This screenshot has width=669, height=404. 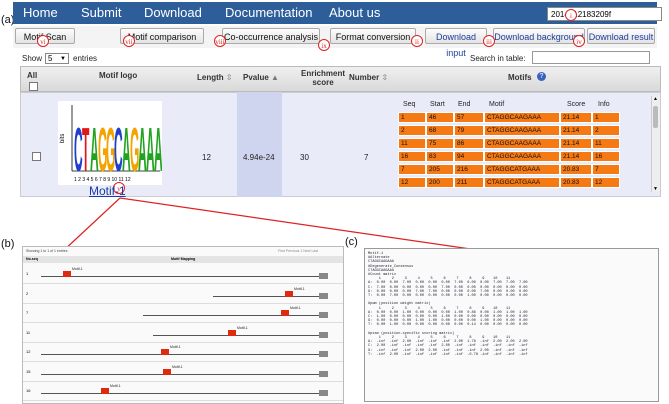 What do you see at coordinates (33, 86) in the screenshot?
I see `select-all-checkbox` at bounding box center [33, 86].